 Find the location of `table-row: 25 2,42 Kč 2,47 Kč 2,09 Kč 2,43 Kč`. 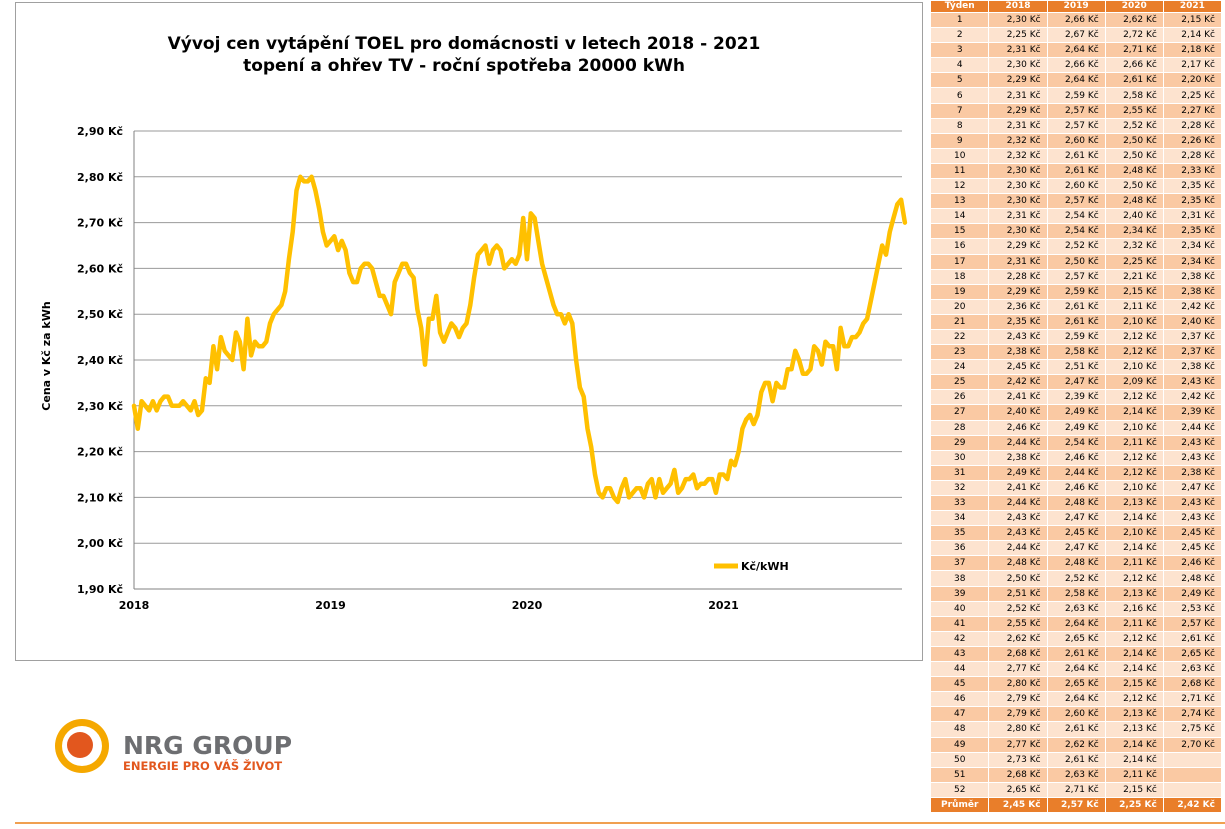

table-row: 25 2,42 Kč 2,47 Kč 2,09 Kč 2,43 Kč is located at coordinates (1076, 382).